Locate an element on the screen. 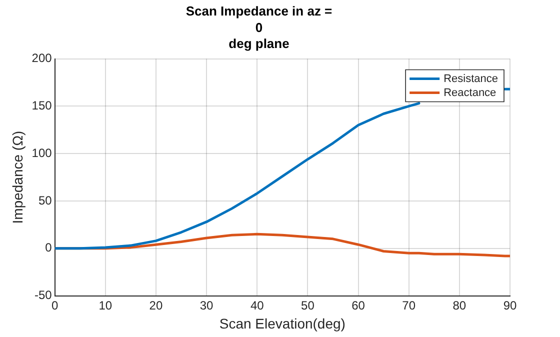  x-tick-label: 90 is located at coordinates (510, 305).